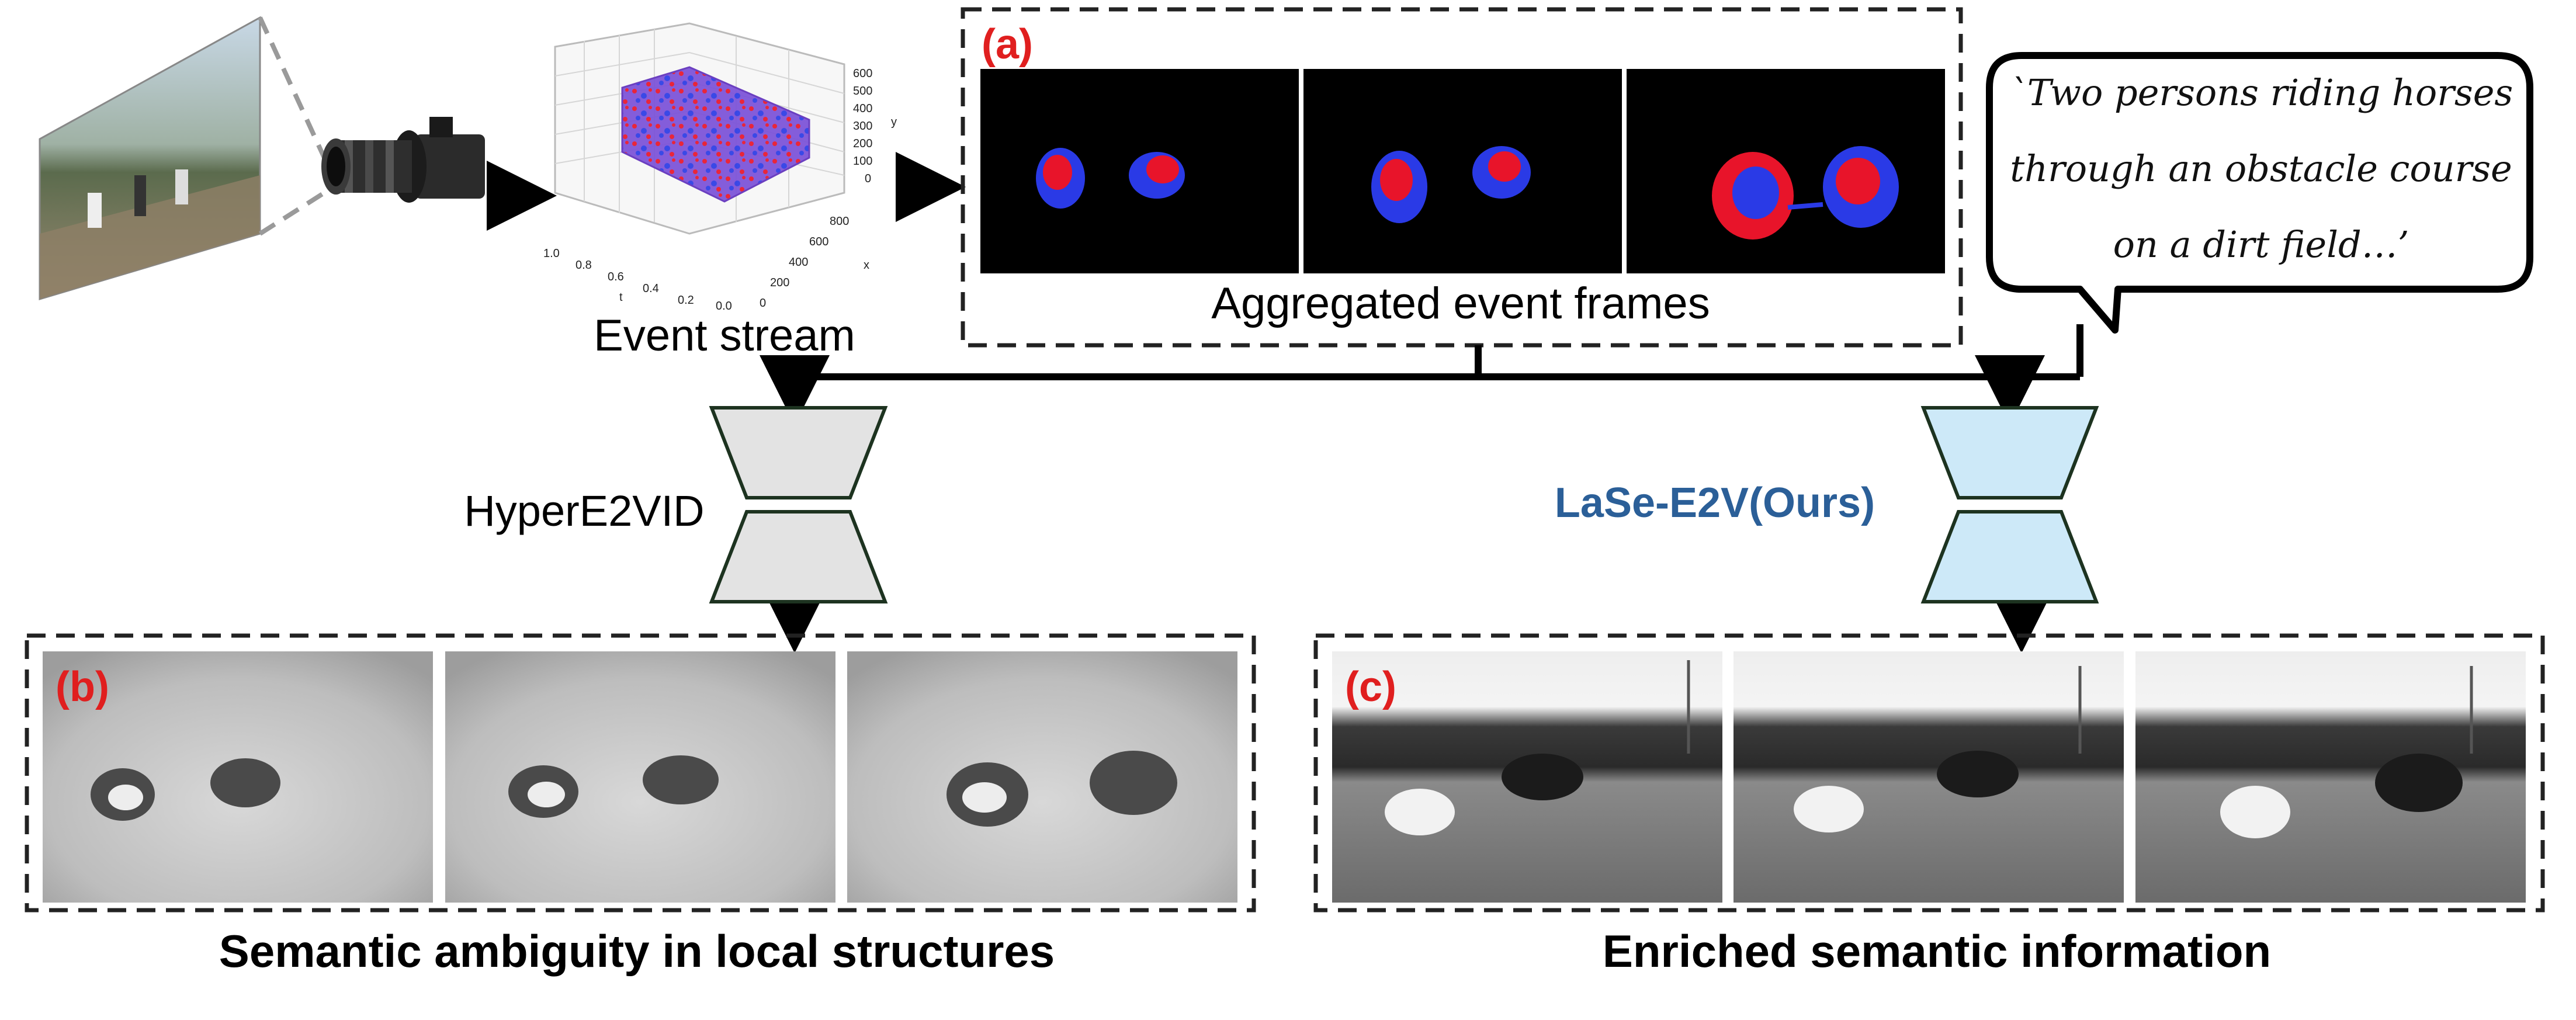 Image resolution: width=2576 pixels, height=1020 pixels. Describe the element at coordinates (403, 160) in the screenshot. I see `camera-icon` at that location.